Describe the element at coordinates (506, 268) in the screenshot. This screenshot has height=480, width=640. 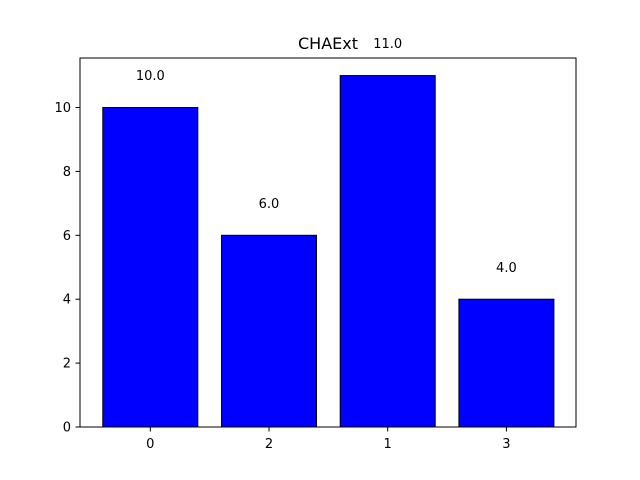
I see `data-label-3: 4.0` at that location.